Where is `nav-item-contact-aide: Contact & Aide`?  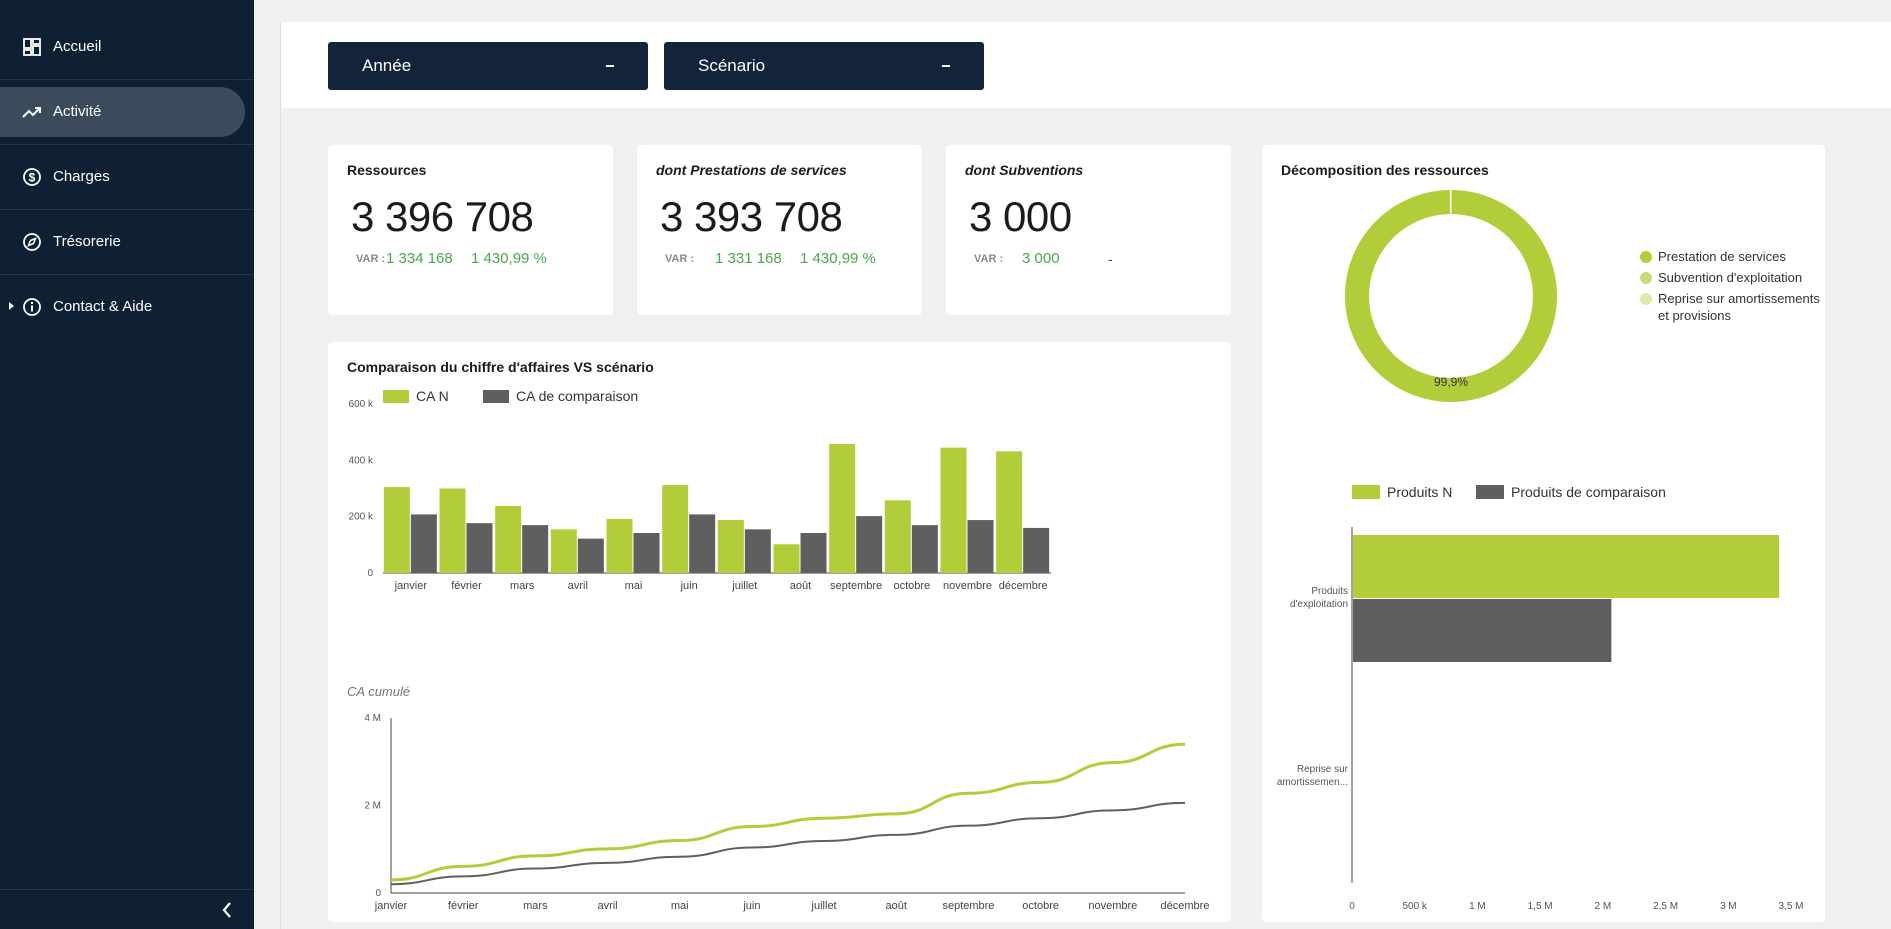
nav-item-contact-aide: Contact & Aide is located at coordinates (127, 307).